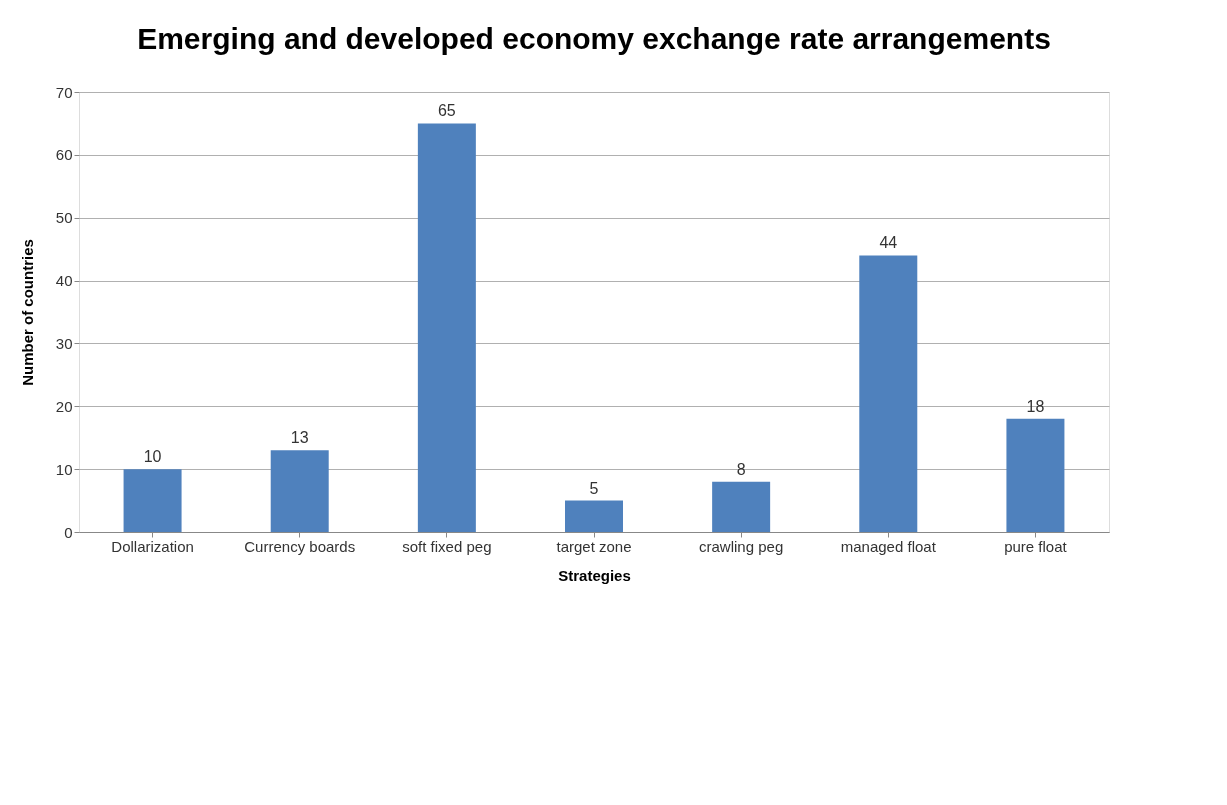  I want to click on x-tick-label: soft fixed peg, so click(447, 546).